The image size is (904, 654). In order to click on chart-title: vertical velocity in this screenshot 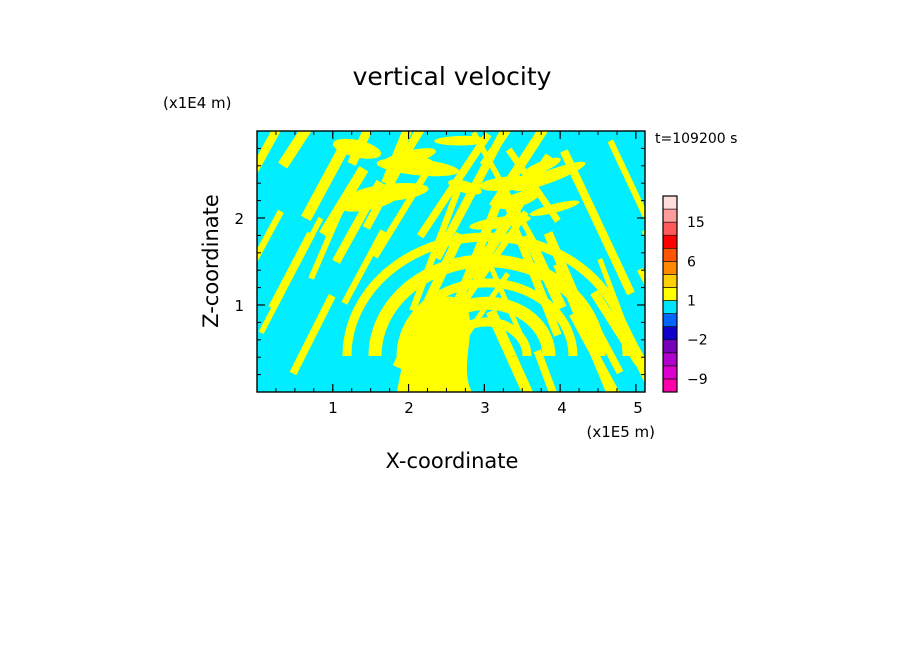, I will do `click(452, 76)`.